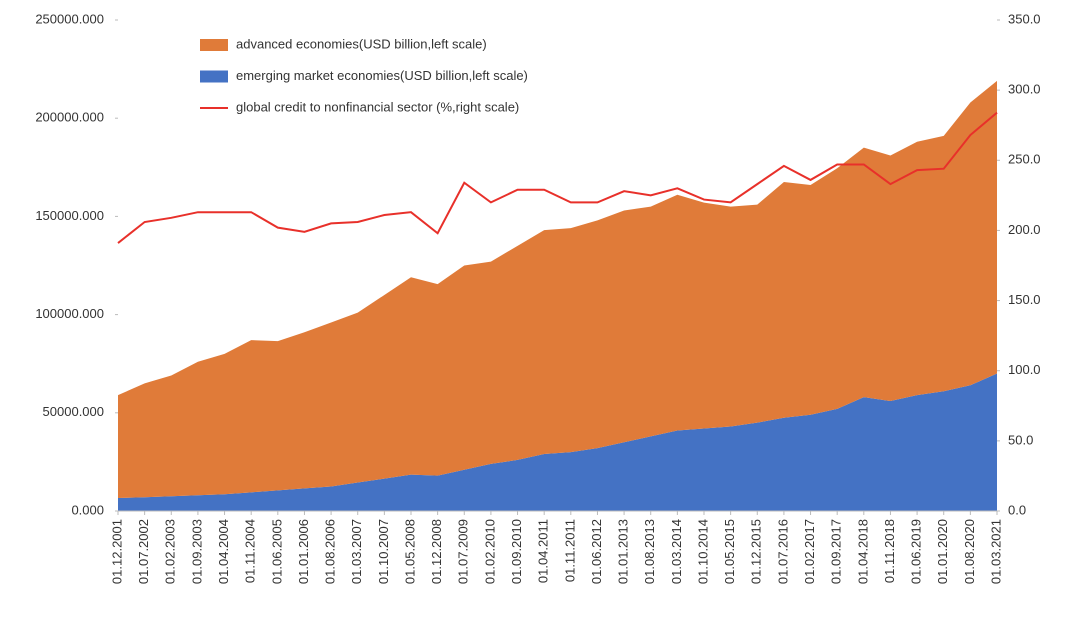  Describe the element at coordinates (516, 551) in the screenshot. I see `x-tick-label: 01.09.2010` at that location.